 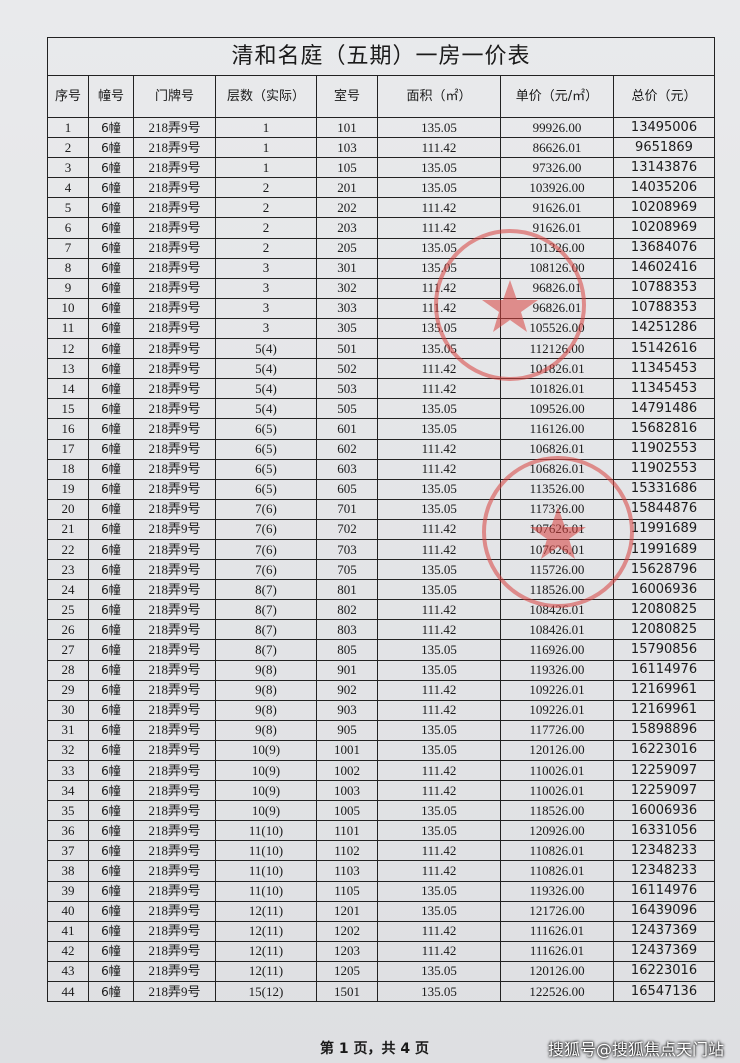 I want to click on cell-room: 901, so click(x=347, y=670).